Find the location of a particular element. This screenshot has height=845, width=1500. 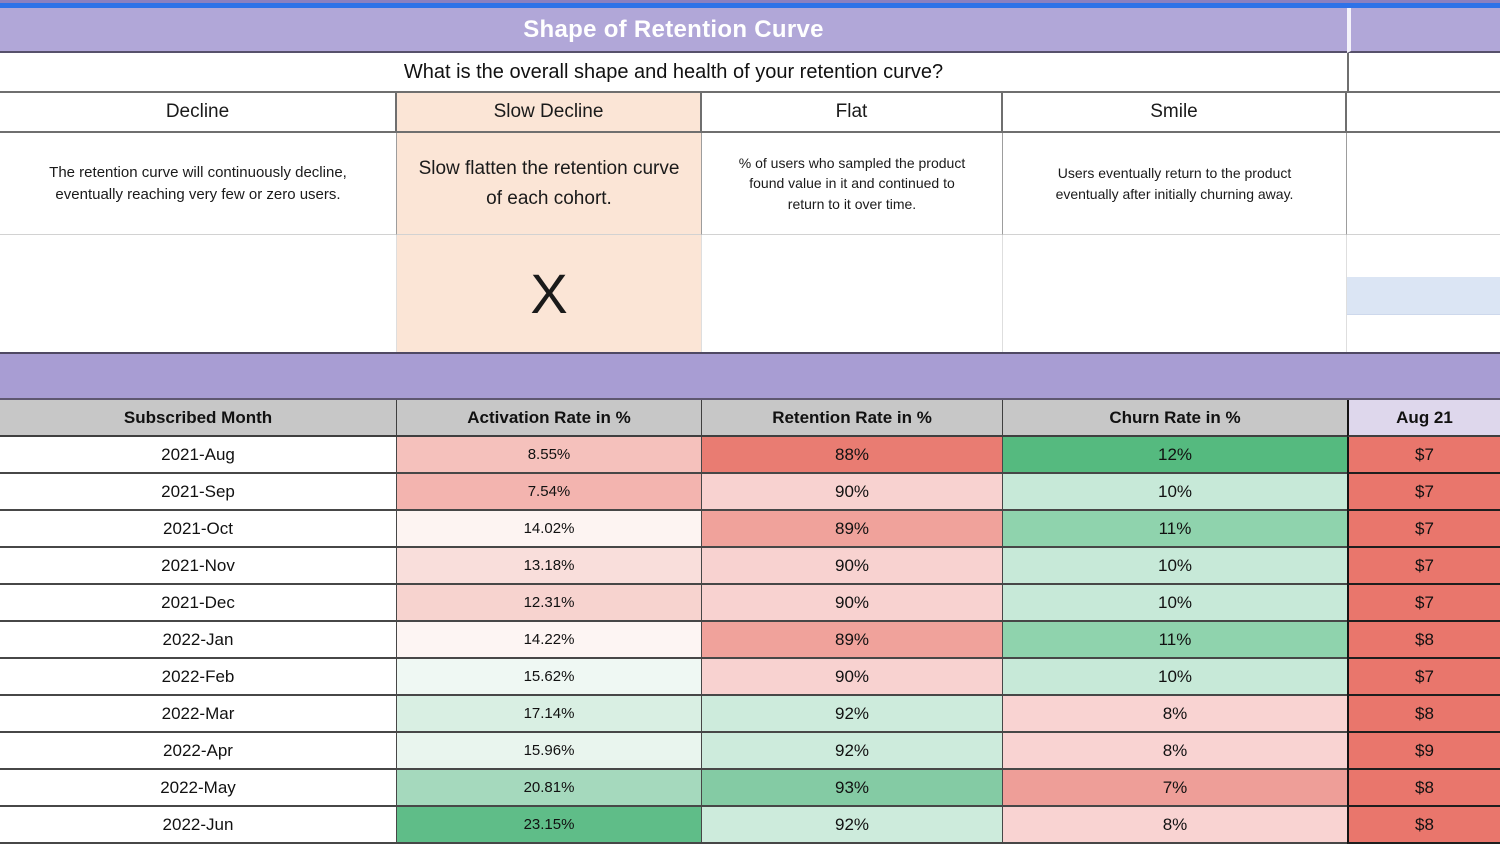

sheet-title-cell: Shape of Retention Curve is located at coordinates (673, 30).